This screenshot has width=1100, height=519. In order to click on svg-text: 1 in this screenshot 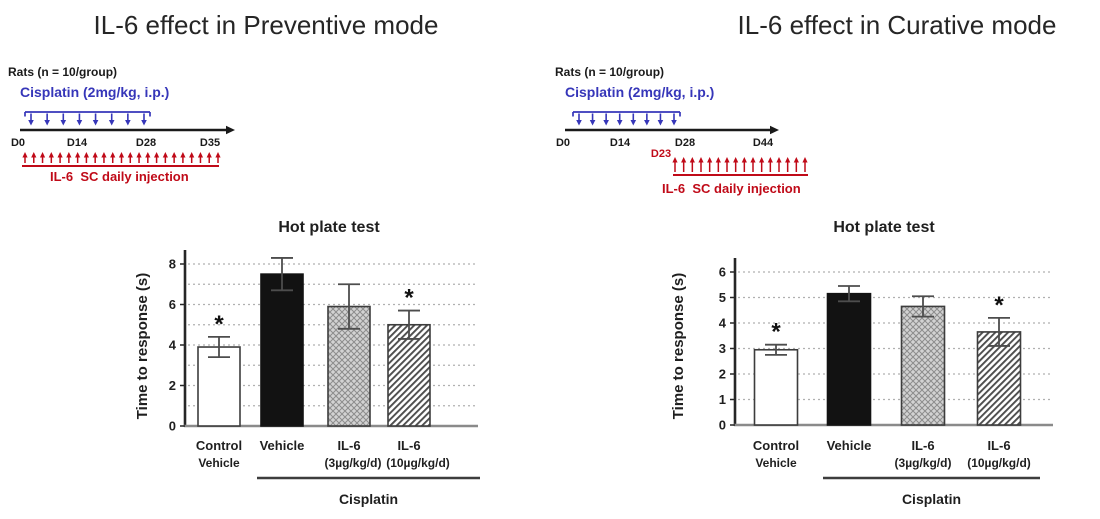, I will do `click(722, 399)`.